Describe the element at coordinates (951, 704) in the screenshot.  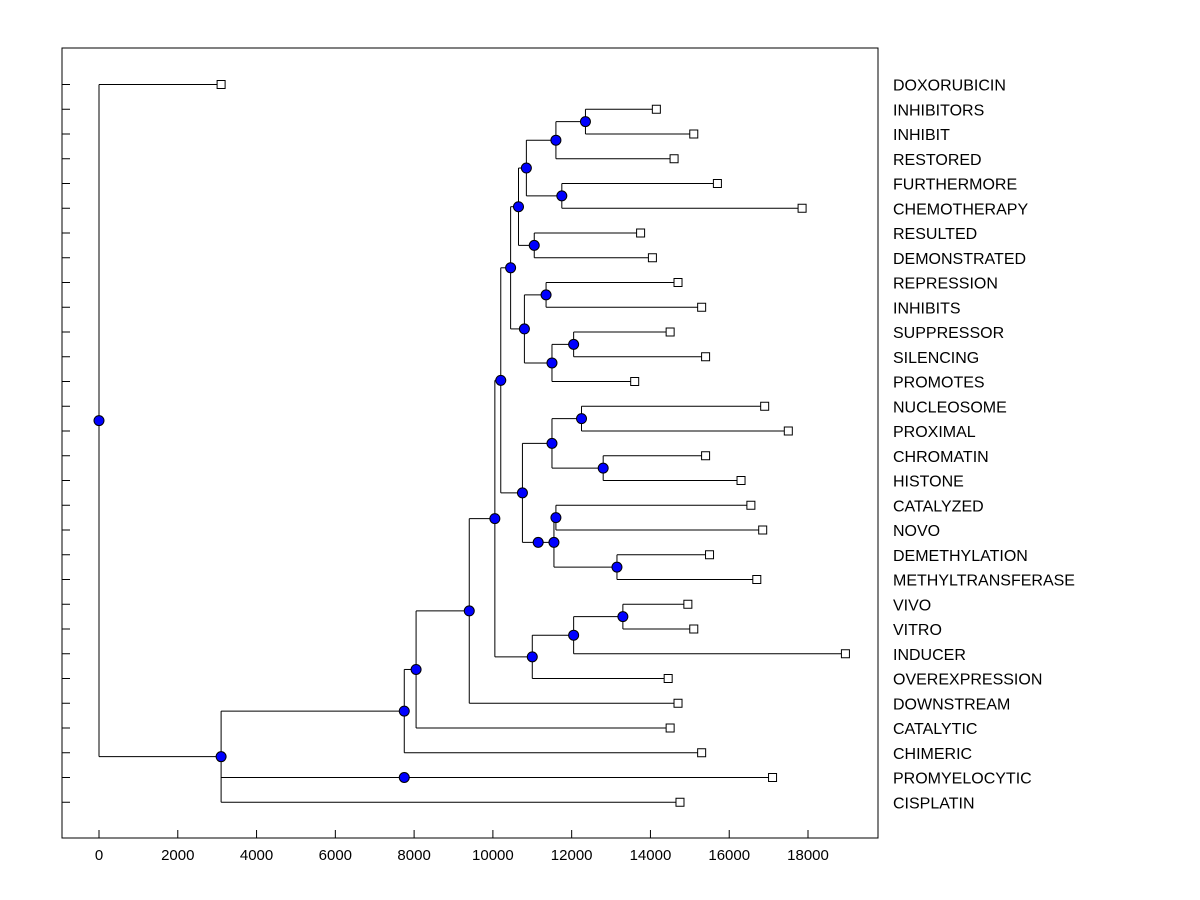
I see `leaf-label: DOWNSTREAM` at that location.